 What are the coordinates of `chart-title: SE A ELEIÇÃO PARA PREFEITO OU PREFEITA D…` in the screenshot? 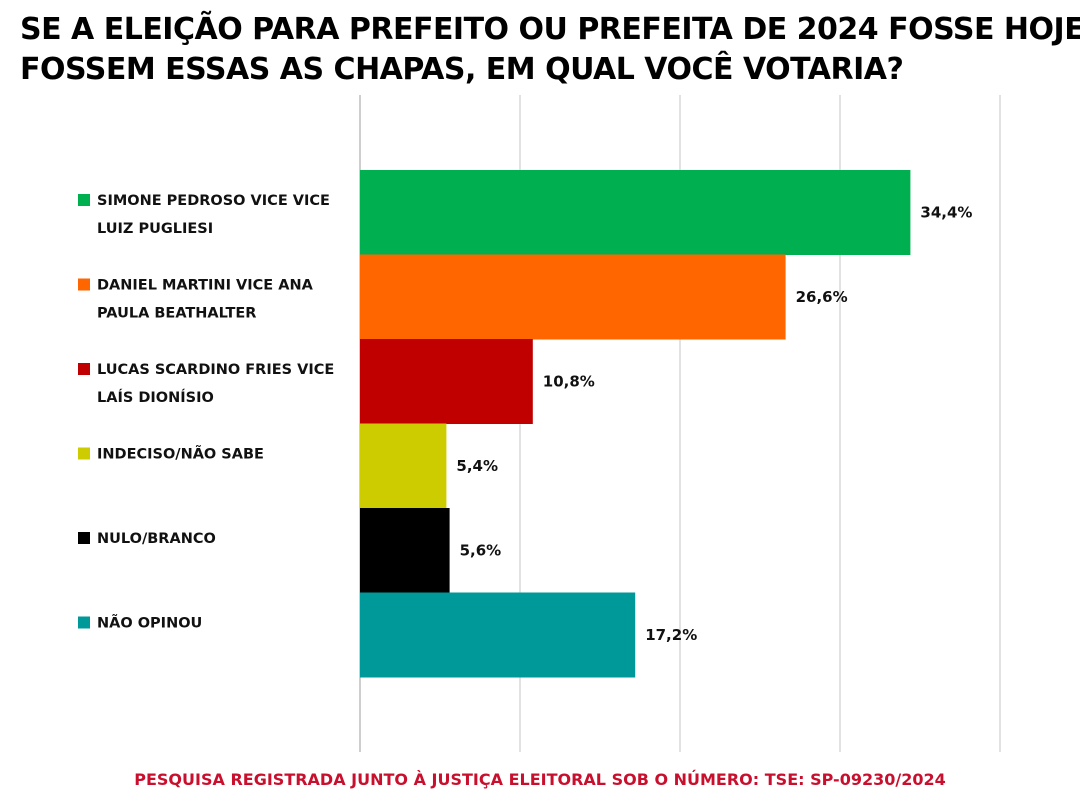 It's located at (550, 50).